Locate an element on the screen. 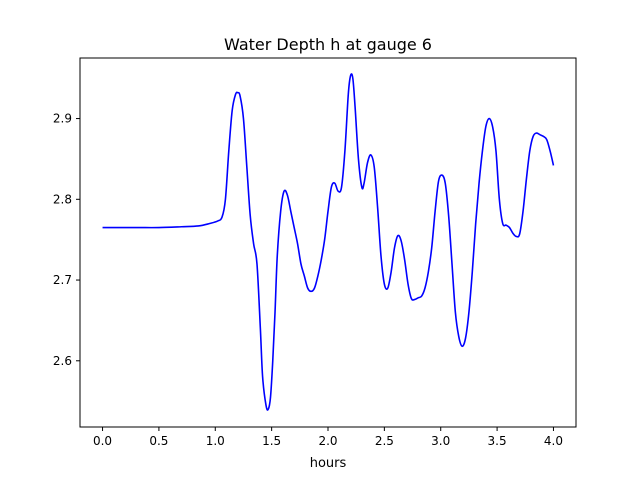 The width and height of the screenshot is (640, 480). x-tick-label: 4.0 is located at coordinates (553, 441).